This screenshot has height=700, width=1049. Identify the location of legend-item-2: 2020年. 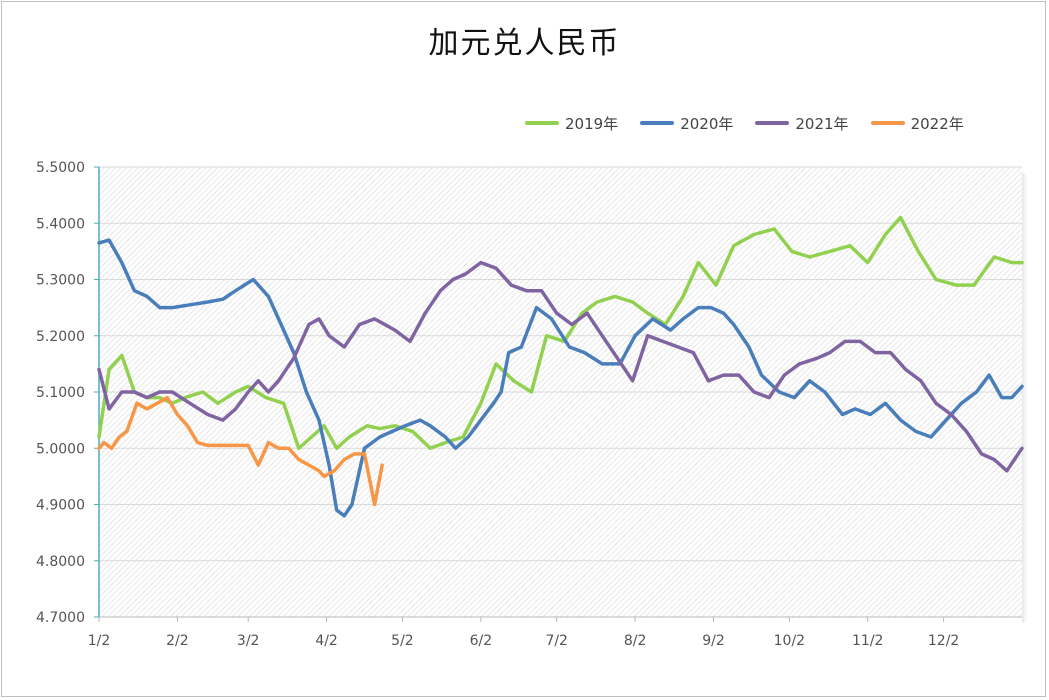
(686, 123).